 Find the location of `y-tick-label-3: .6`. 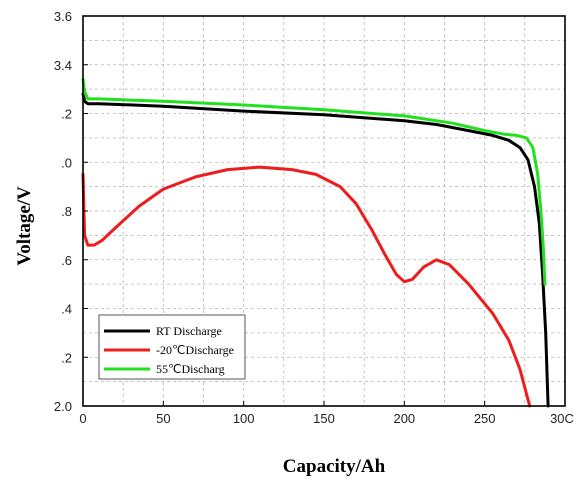

y-tick-label-3: .6 is located at coordinates (66, 260).